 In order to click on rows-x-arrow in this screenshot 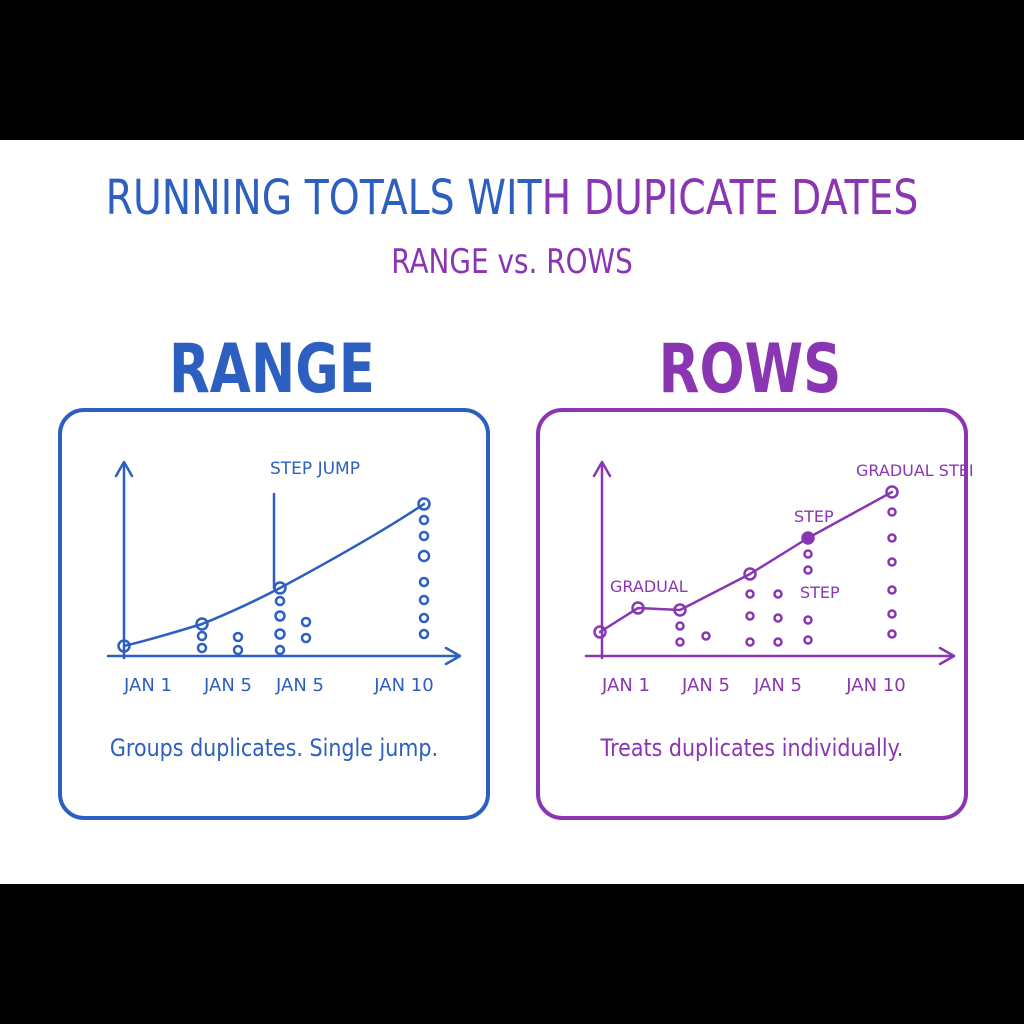, I will do `click(947, 656)`.